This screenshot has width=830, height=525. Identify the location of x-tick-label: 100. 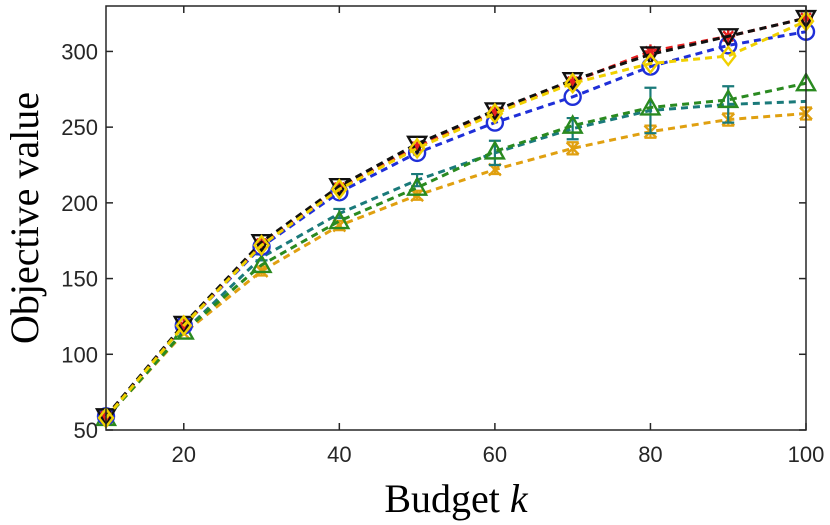
(806, 454).